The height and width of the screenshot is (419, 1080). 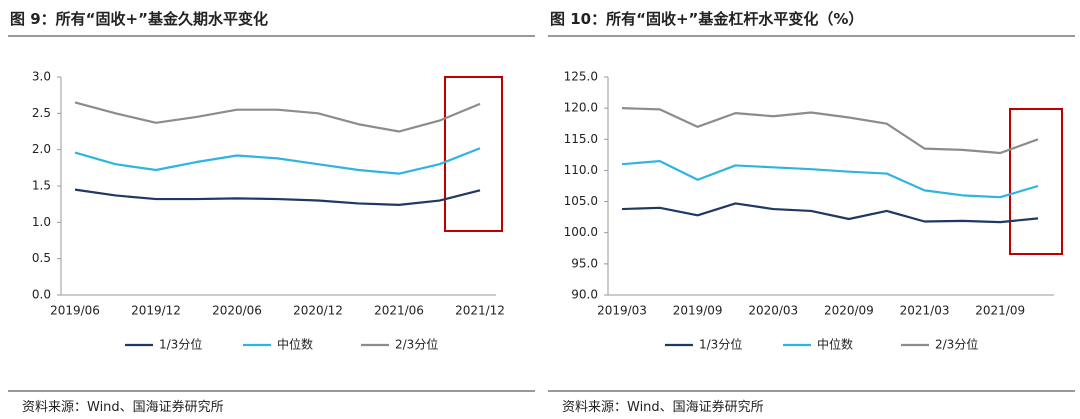 What do you see at coordinates (581, 77) in the screenshot?
I see `y-tick-label: 125.0` at bounding box center [581, 77].